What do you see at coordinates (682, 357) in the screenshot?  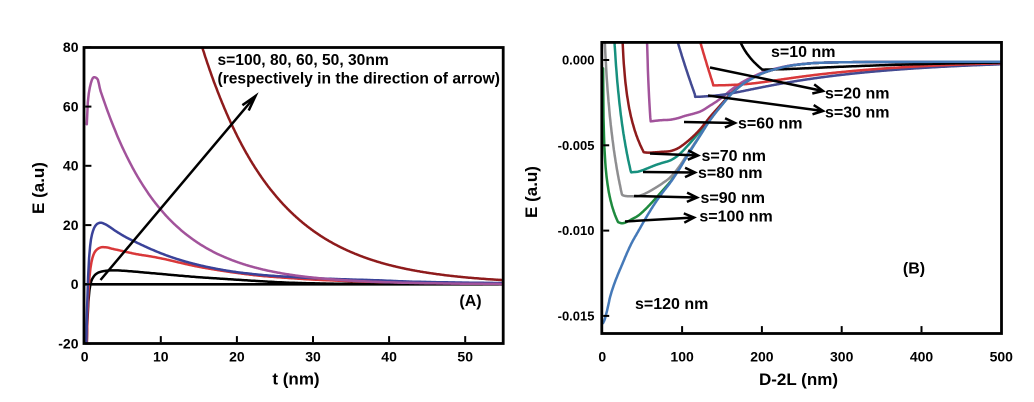 I see `svg-text: 100` at bounding box center [682, 357].